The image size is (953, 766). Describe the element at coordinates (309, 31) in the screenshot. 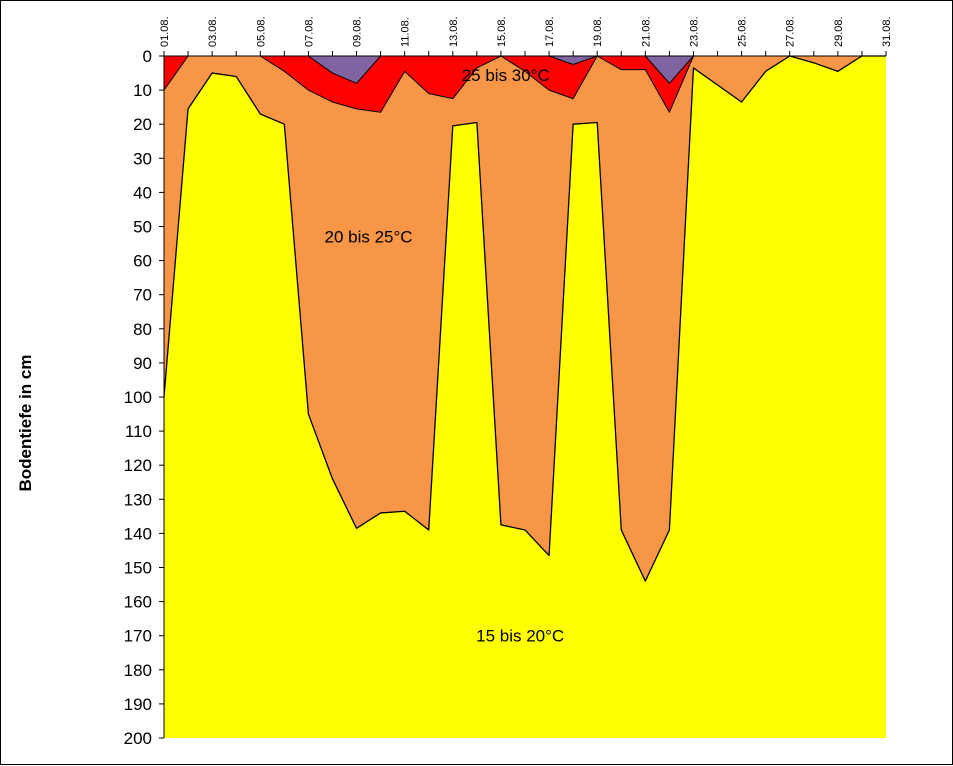

I see `x-tick-label: 07.08.` at that location.